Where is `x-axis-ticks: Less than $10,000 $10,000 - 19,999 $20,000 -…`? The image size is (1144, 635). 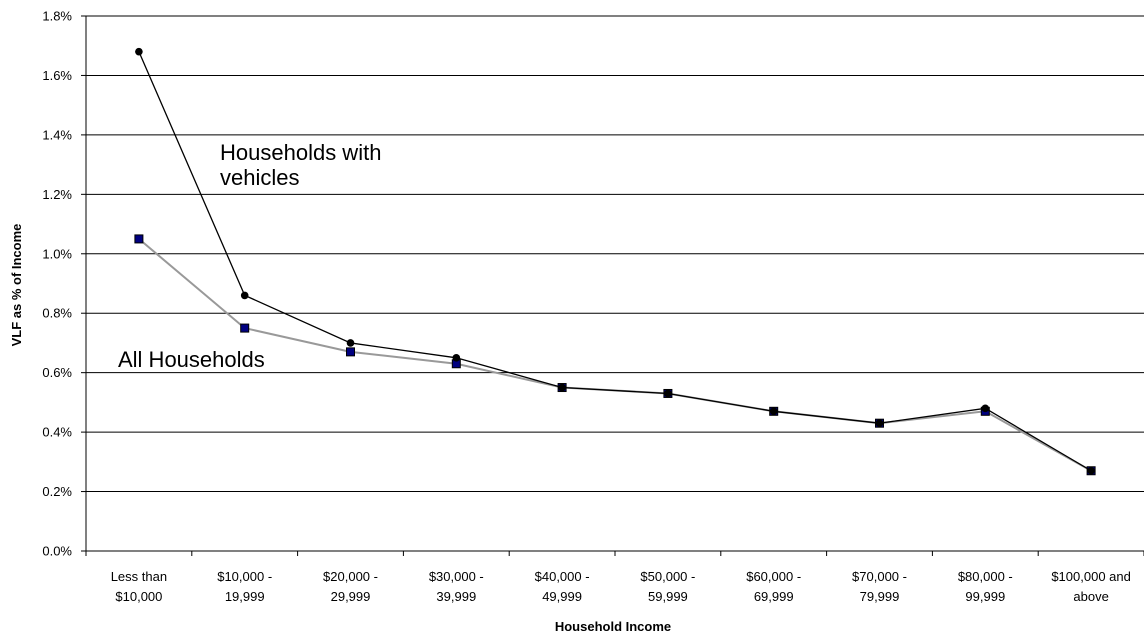 x-axis-ticks: Less than $10,000 $10,000 - 19,999 $20,000 -… is located at coordinates (614, 577).